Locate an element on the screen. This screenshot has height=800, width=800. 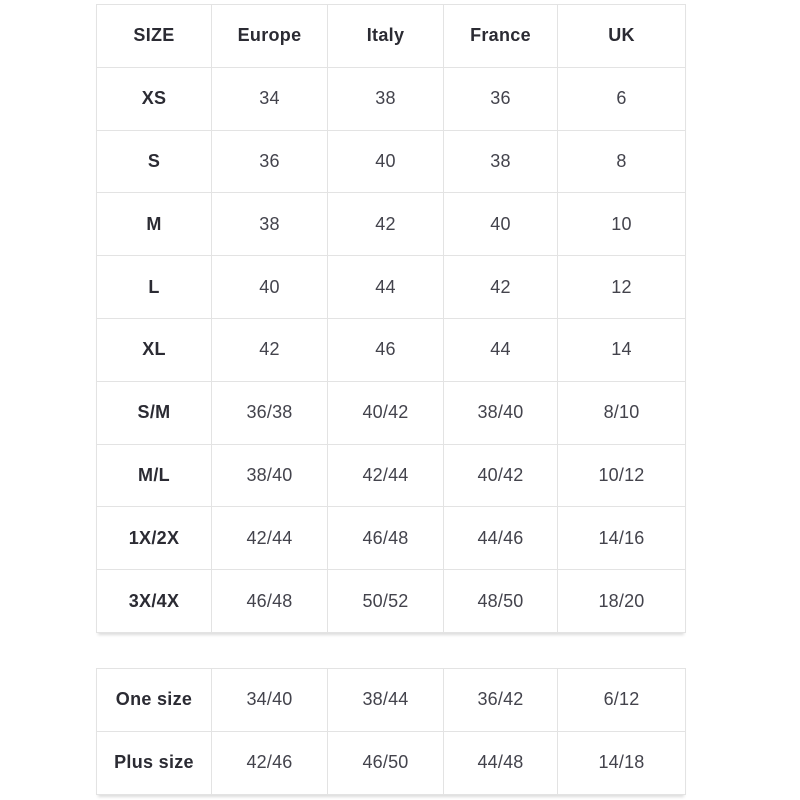
table-row-m: M 38 42 40 10 is located at coordinates (391, 224).